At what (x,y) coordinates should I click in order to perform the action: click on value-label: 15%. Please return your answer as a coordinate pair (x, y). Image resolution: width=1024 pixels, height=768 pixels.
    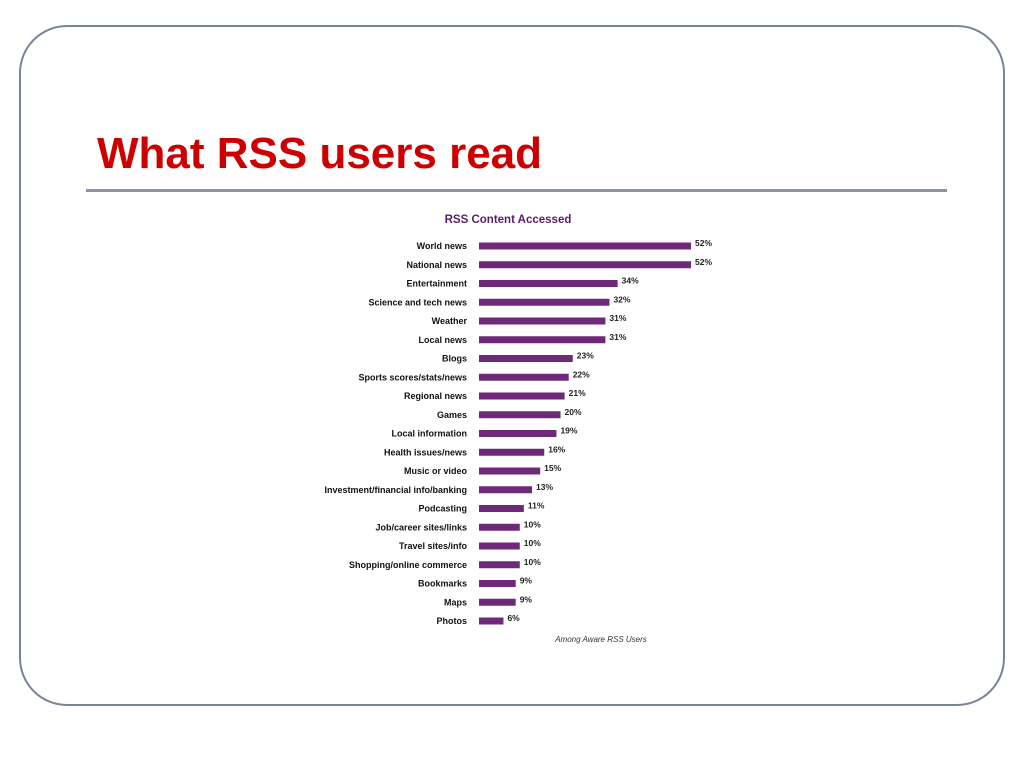
    Looking at the image, I should click on (552, 468).